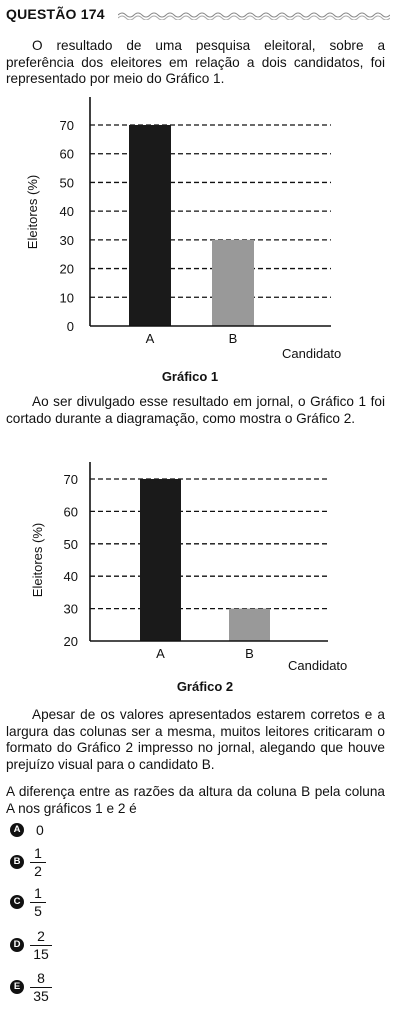 Image resolution: width=400 pixels, height=1016 pixels. I want to click on option-letter-badge: B, so click(17, 862).